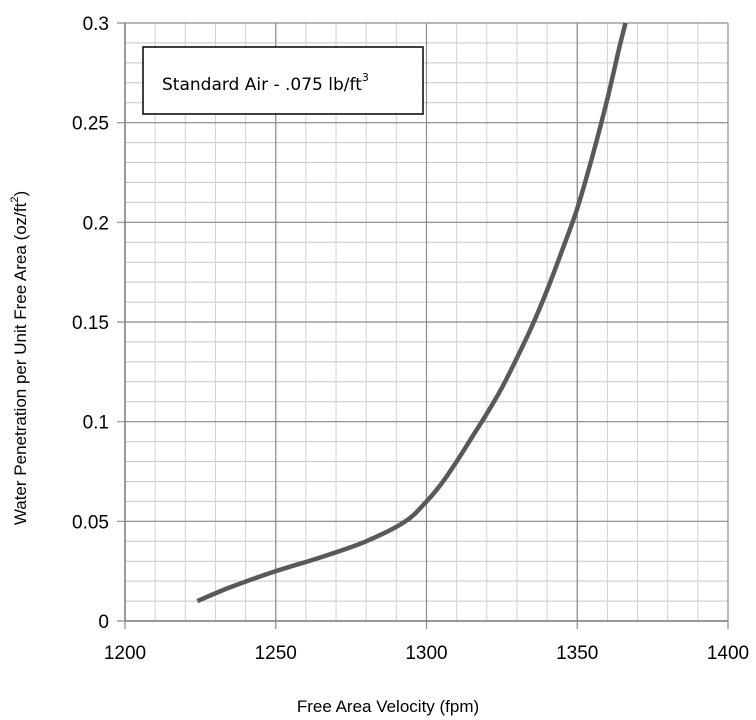  I want to click on x-tick-label: 1250, so click(276, 653).